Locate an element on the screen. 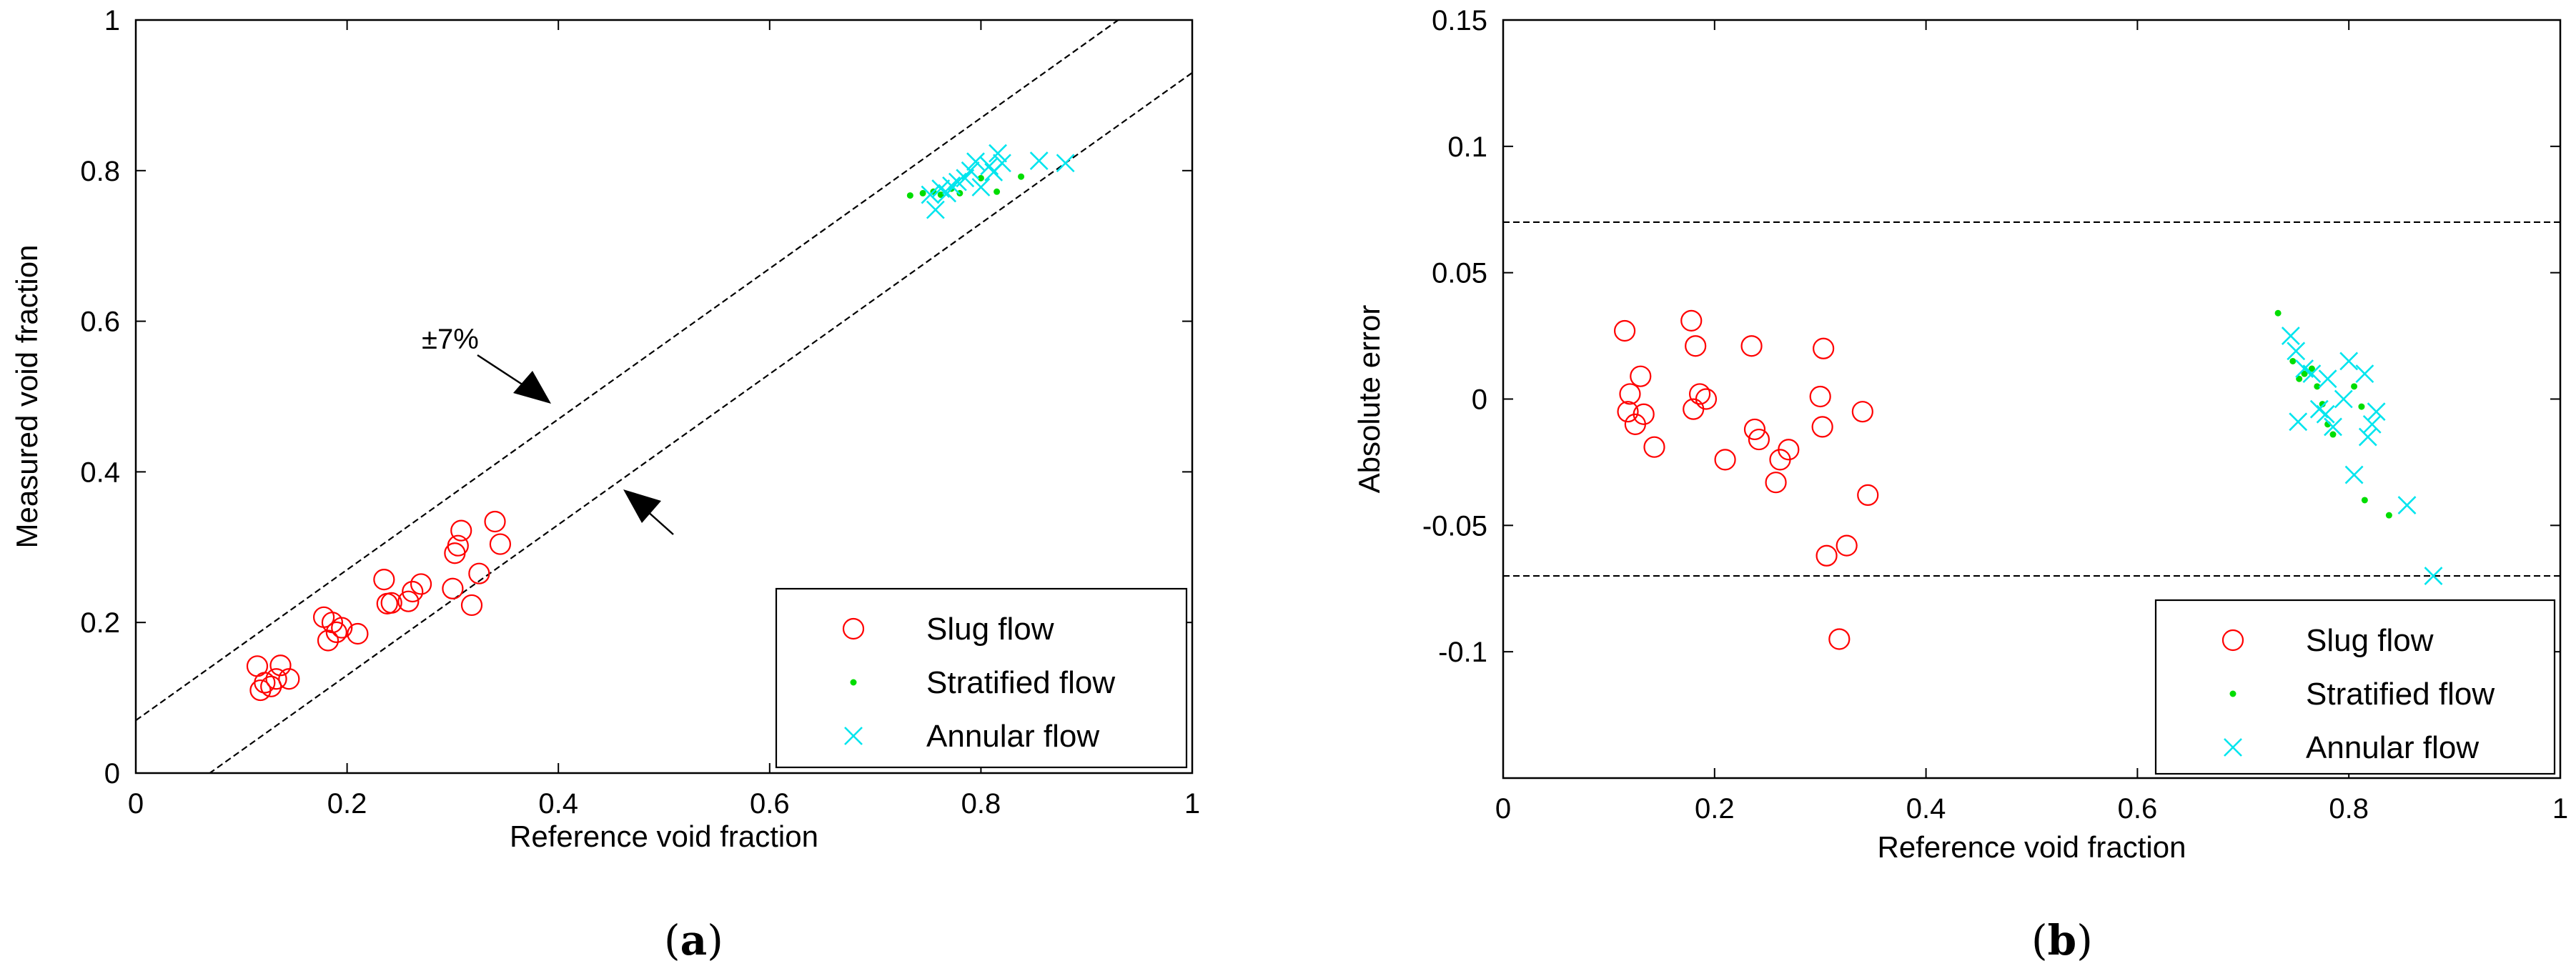 Image resolution: width=2576 pixels, height=976 pixels. panel-label: (b) is located at coordinates (2062, 940).